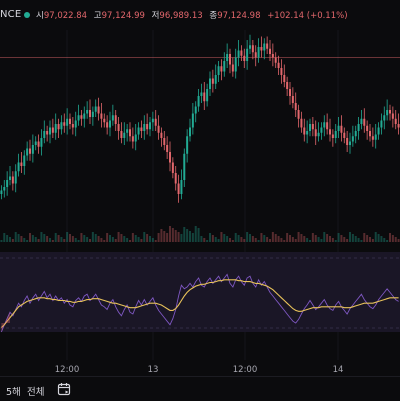 This screenshot has width=400, height=401. What do you see at coordinates (97, 16) in the screenshot?
I see `high-label: 고` at bounding box center [97, 16].